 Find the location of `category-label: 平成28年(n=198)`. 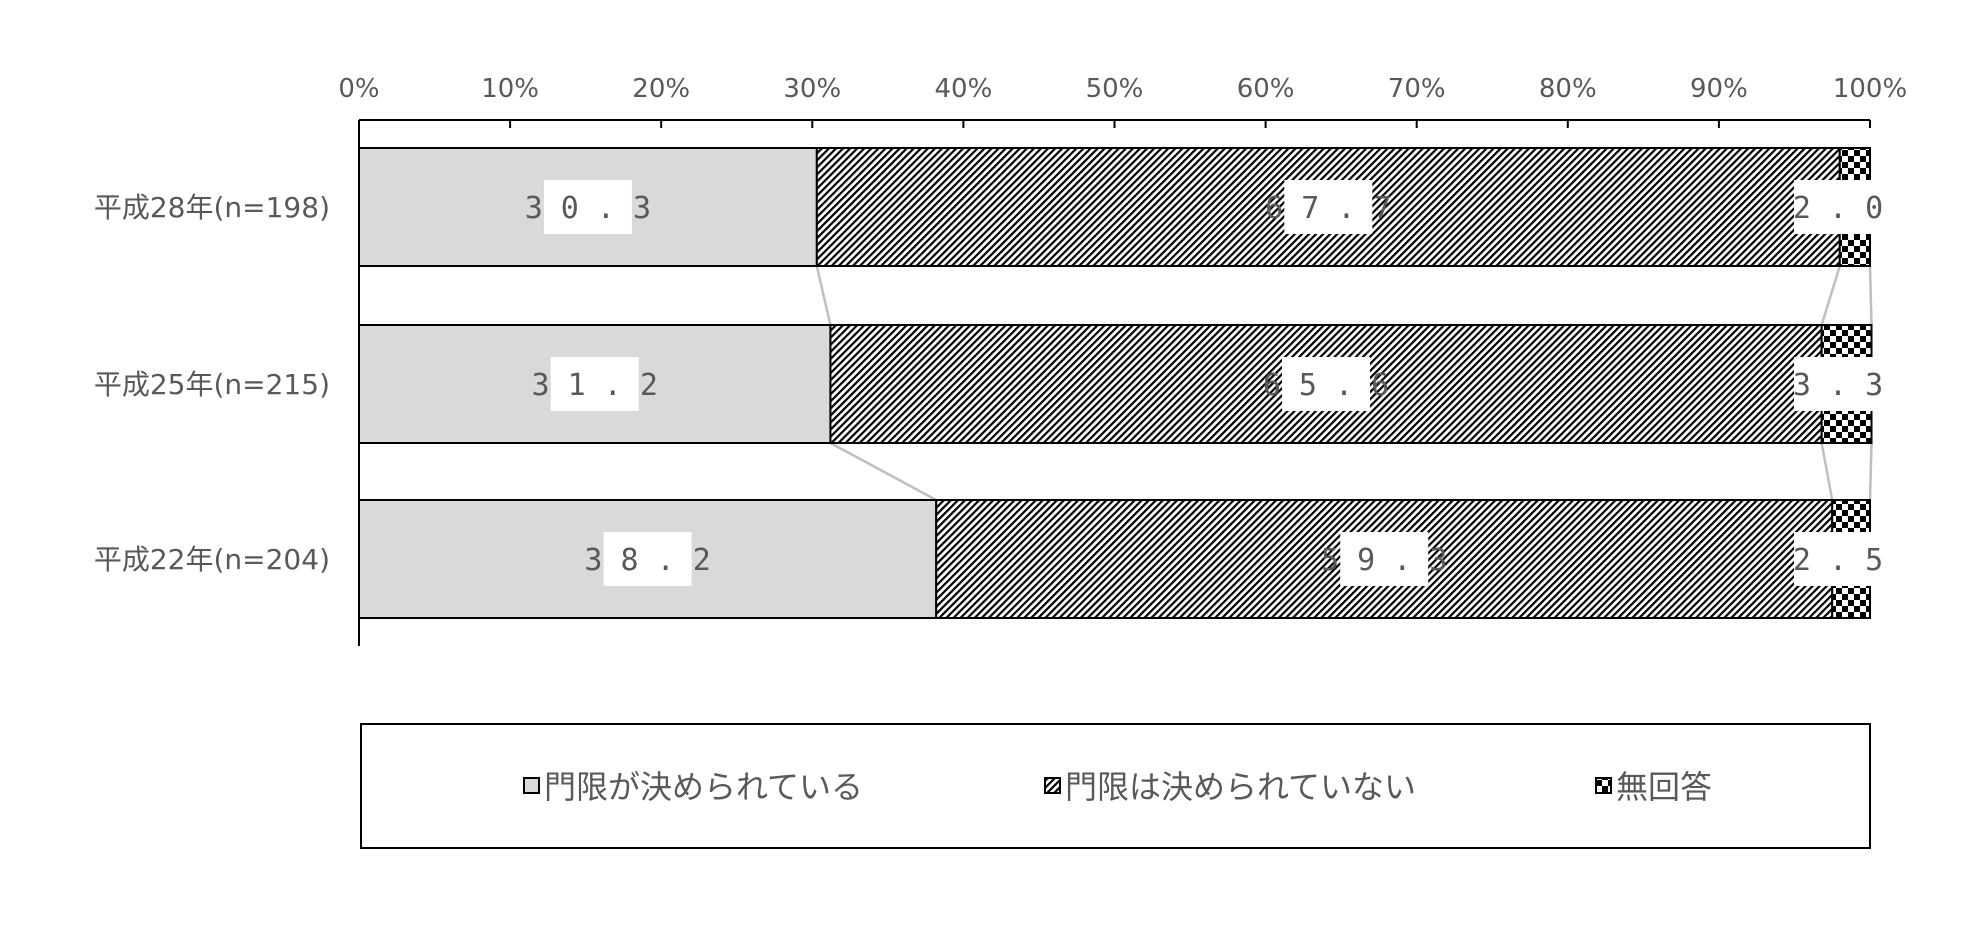

category-label: 平成28年(n=198) is located at coordinates (212, 207).